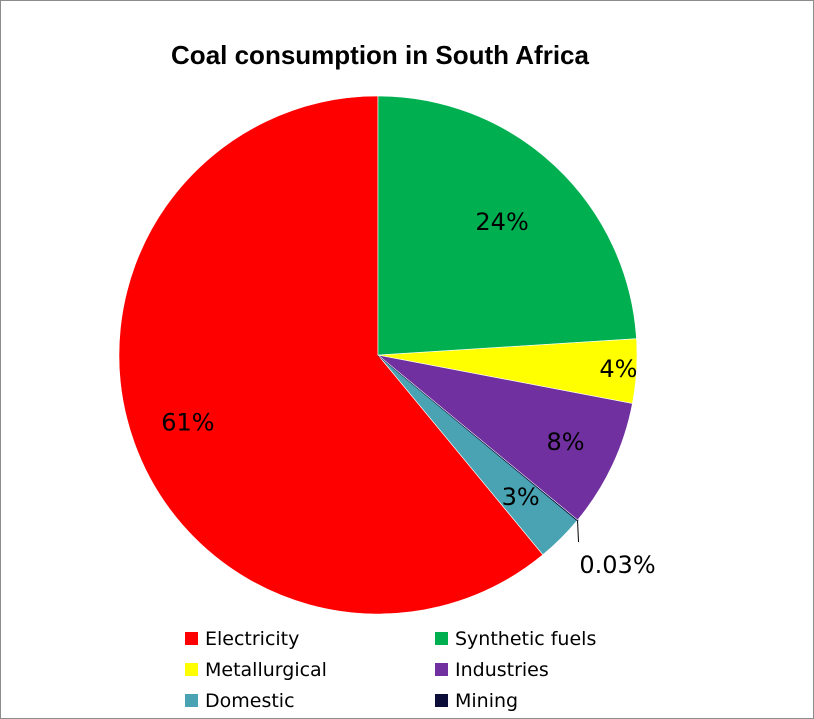 This screenshot has width=814, height=719. What do you see at coordinates (505, 437) in the screenshot?
I see `pie-slice-industries` at bounding box center [505, 437].